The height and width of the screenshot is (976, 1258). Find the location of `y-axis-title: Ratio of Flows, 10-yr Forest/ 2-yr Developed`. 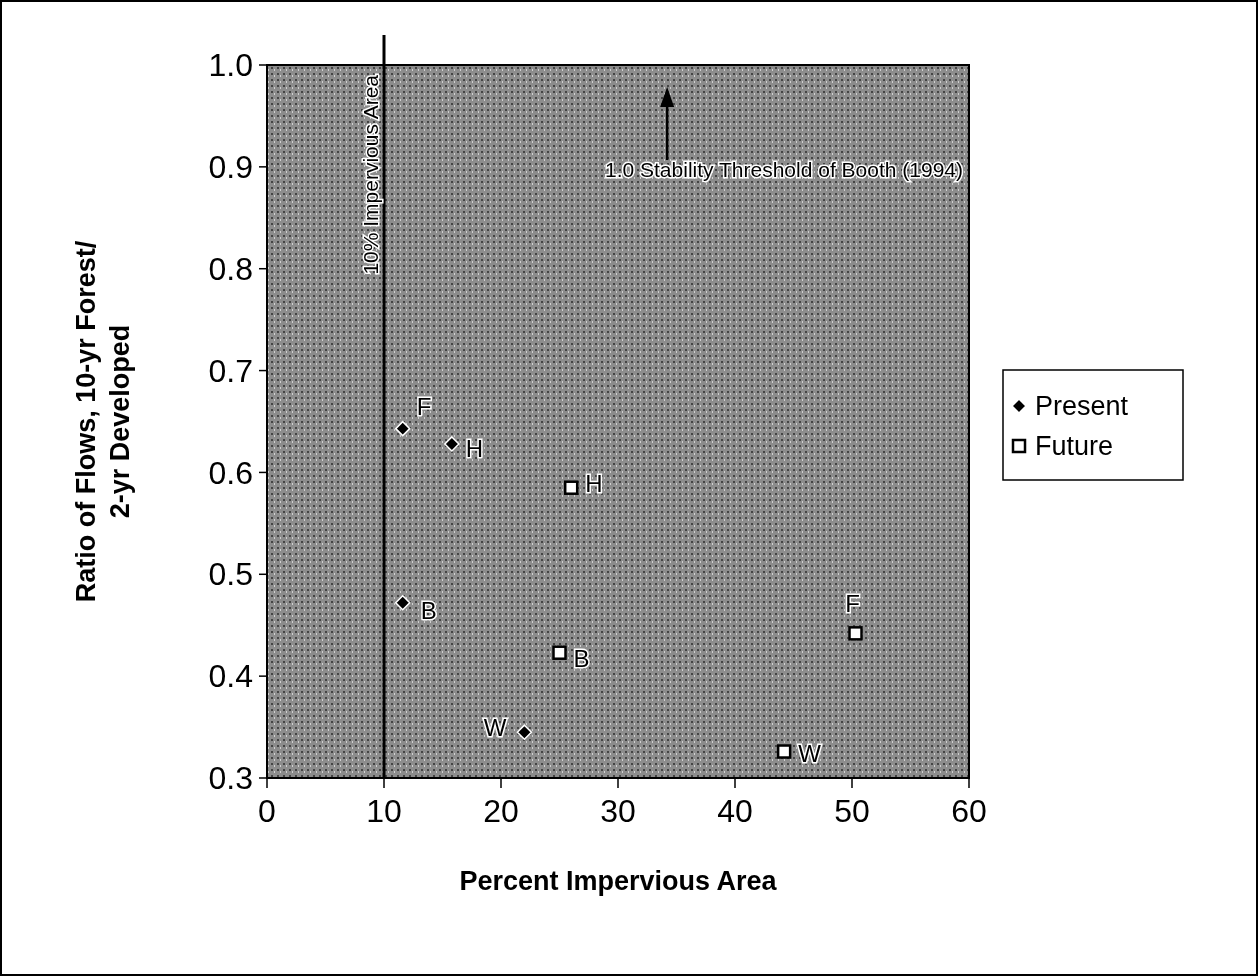

y-axis-title: Ratio of Flows, 10-yr Forest/ 2-yr Developed is located at coordinates (103, 421).